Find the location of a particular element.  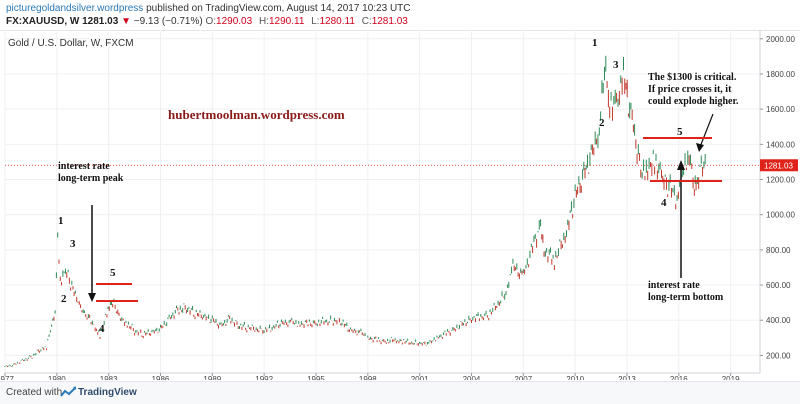

wave-1980-5: 5 is located at coordinates (113, 273).